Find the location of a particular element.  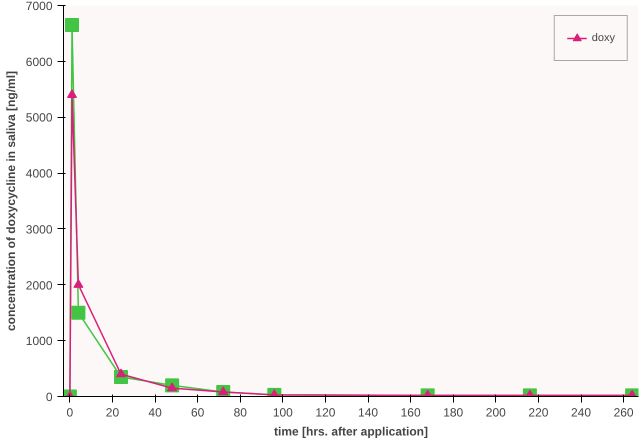

x-tick-label: 120 is located at coordinates (325, 413).